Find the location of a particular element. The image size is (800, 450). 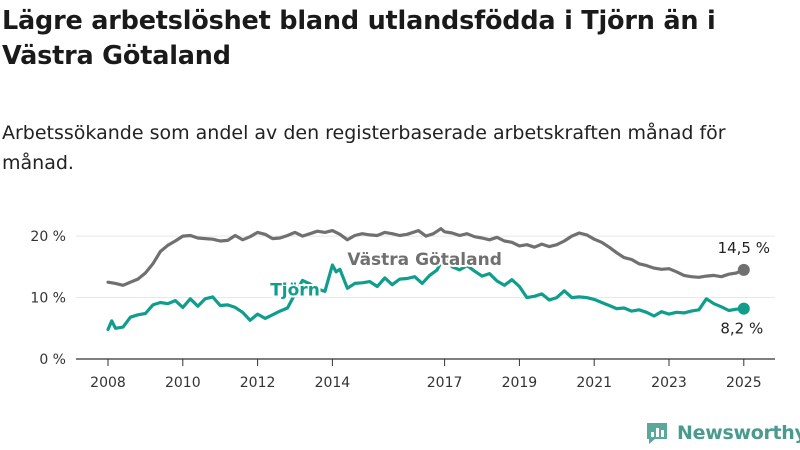

end-value-label: 8,2 % is located at coordinates (741, 329).